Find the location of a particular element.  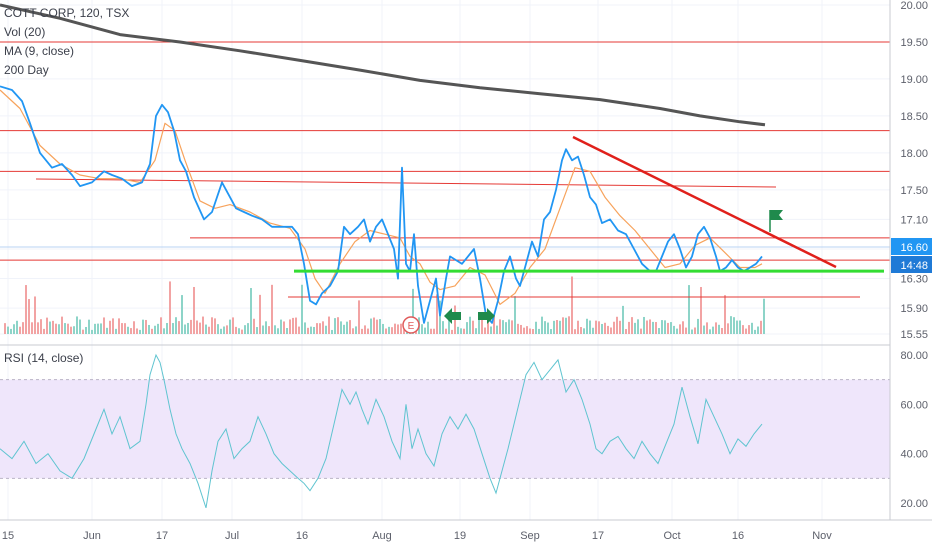

time-tick-label: Aug is located at coordinates (382, 536).